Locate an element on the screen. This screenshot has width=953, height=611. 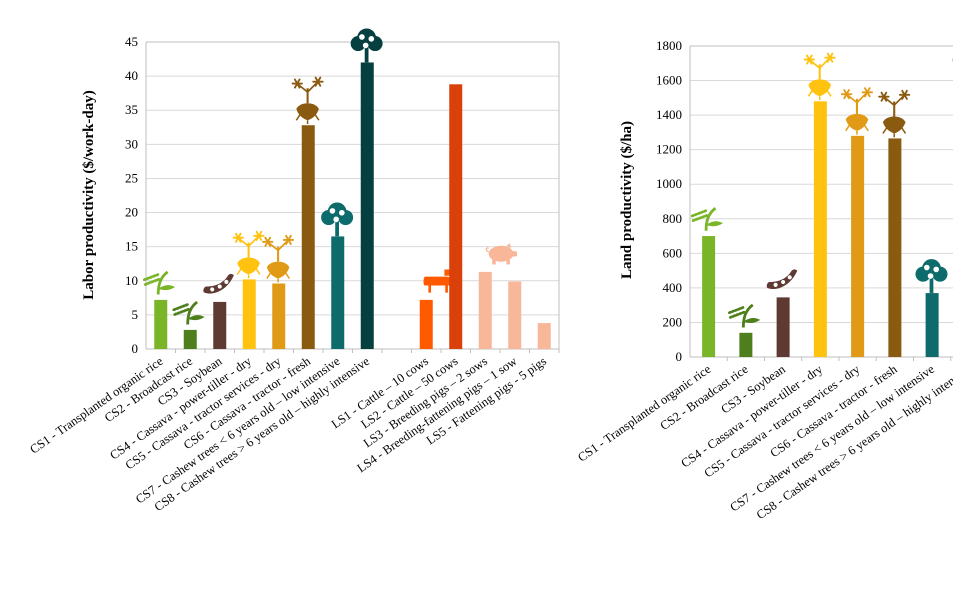
y-tick-label: 1400 is located at coordinates (669, 114).